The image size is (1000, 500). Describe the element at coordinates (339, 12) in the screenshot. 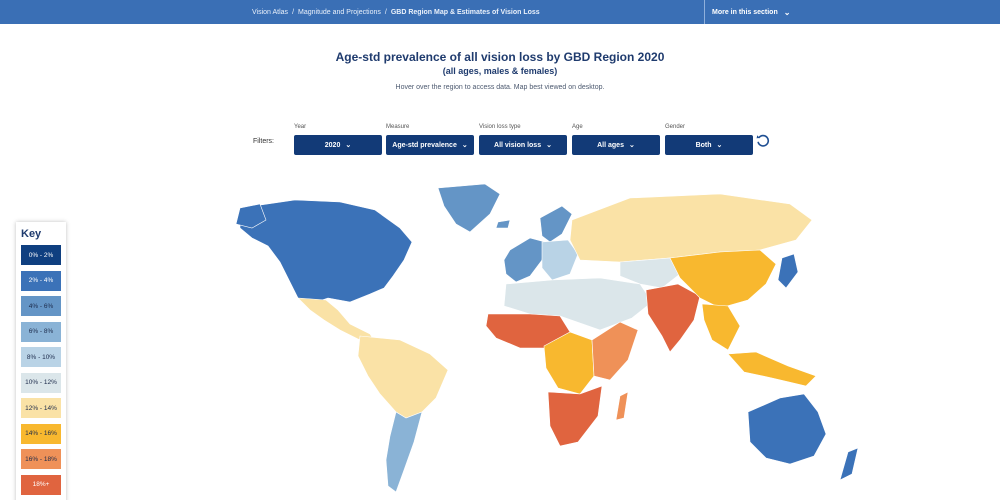

I see `breadcrumb-link-magnitude: Magnitude and Projections` at that location.